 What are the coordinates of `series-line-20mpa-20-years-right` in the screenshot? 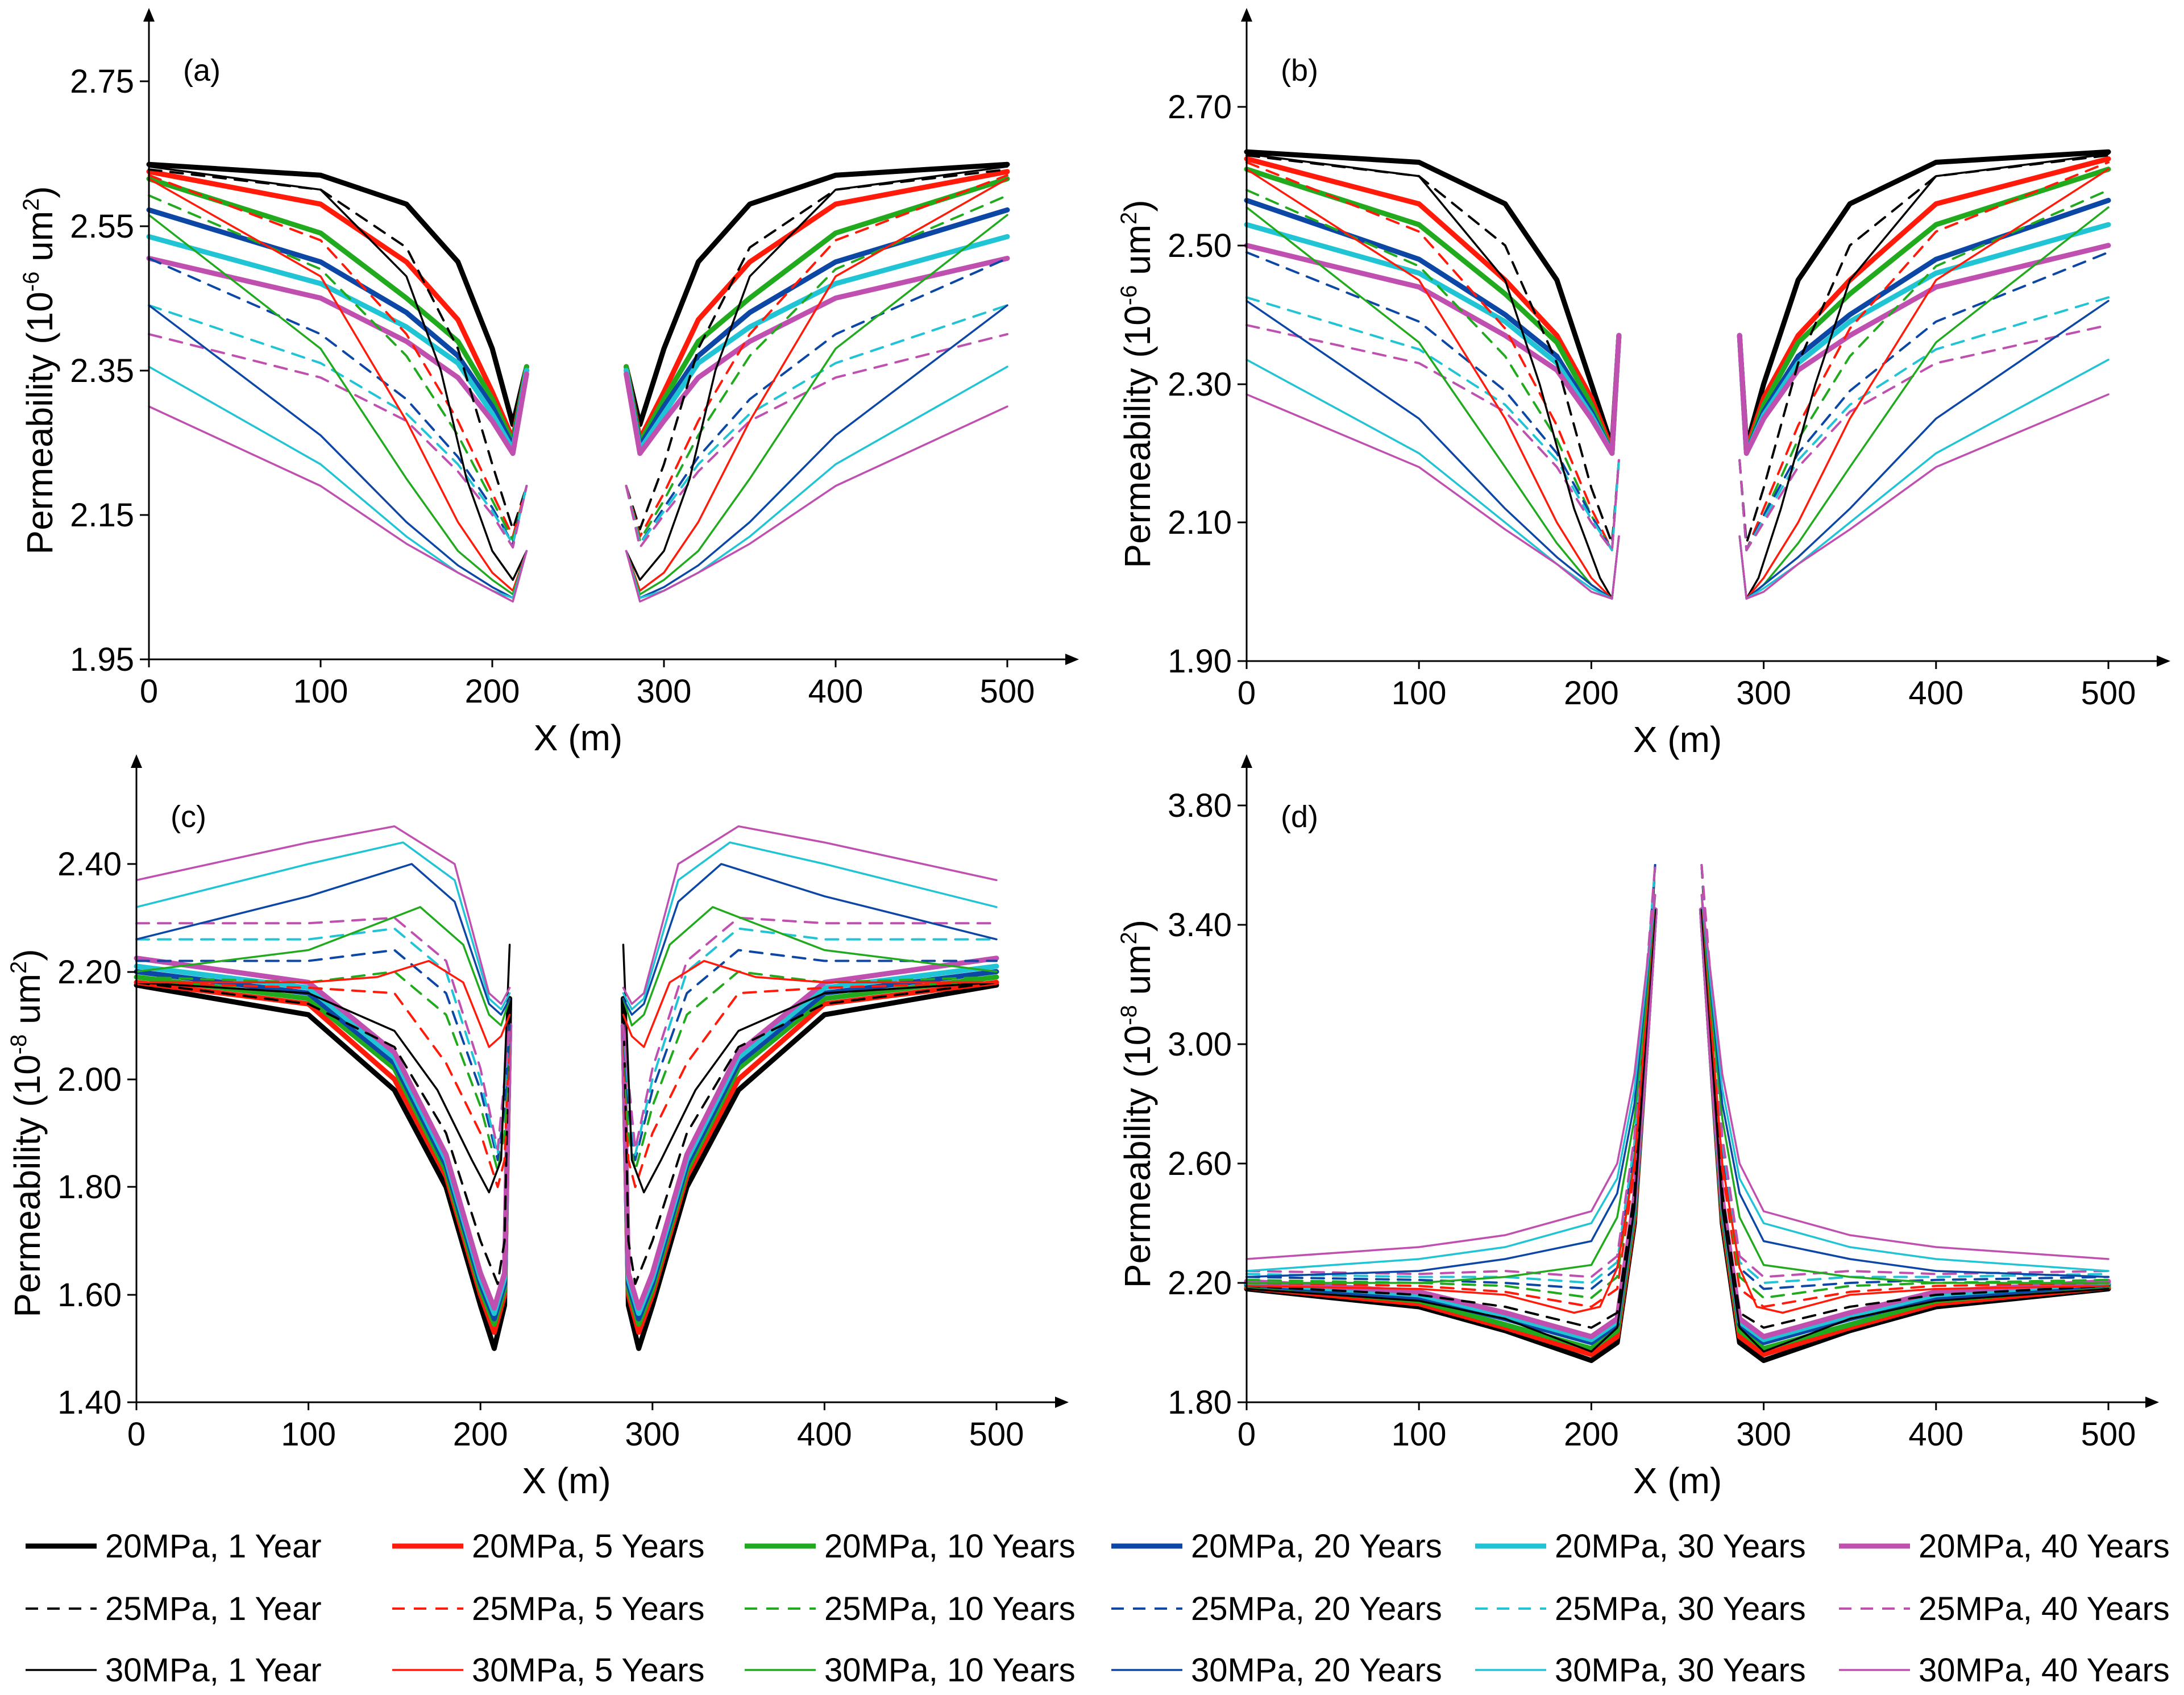 It's located at (809, 1145).